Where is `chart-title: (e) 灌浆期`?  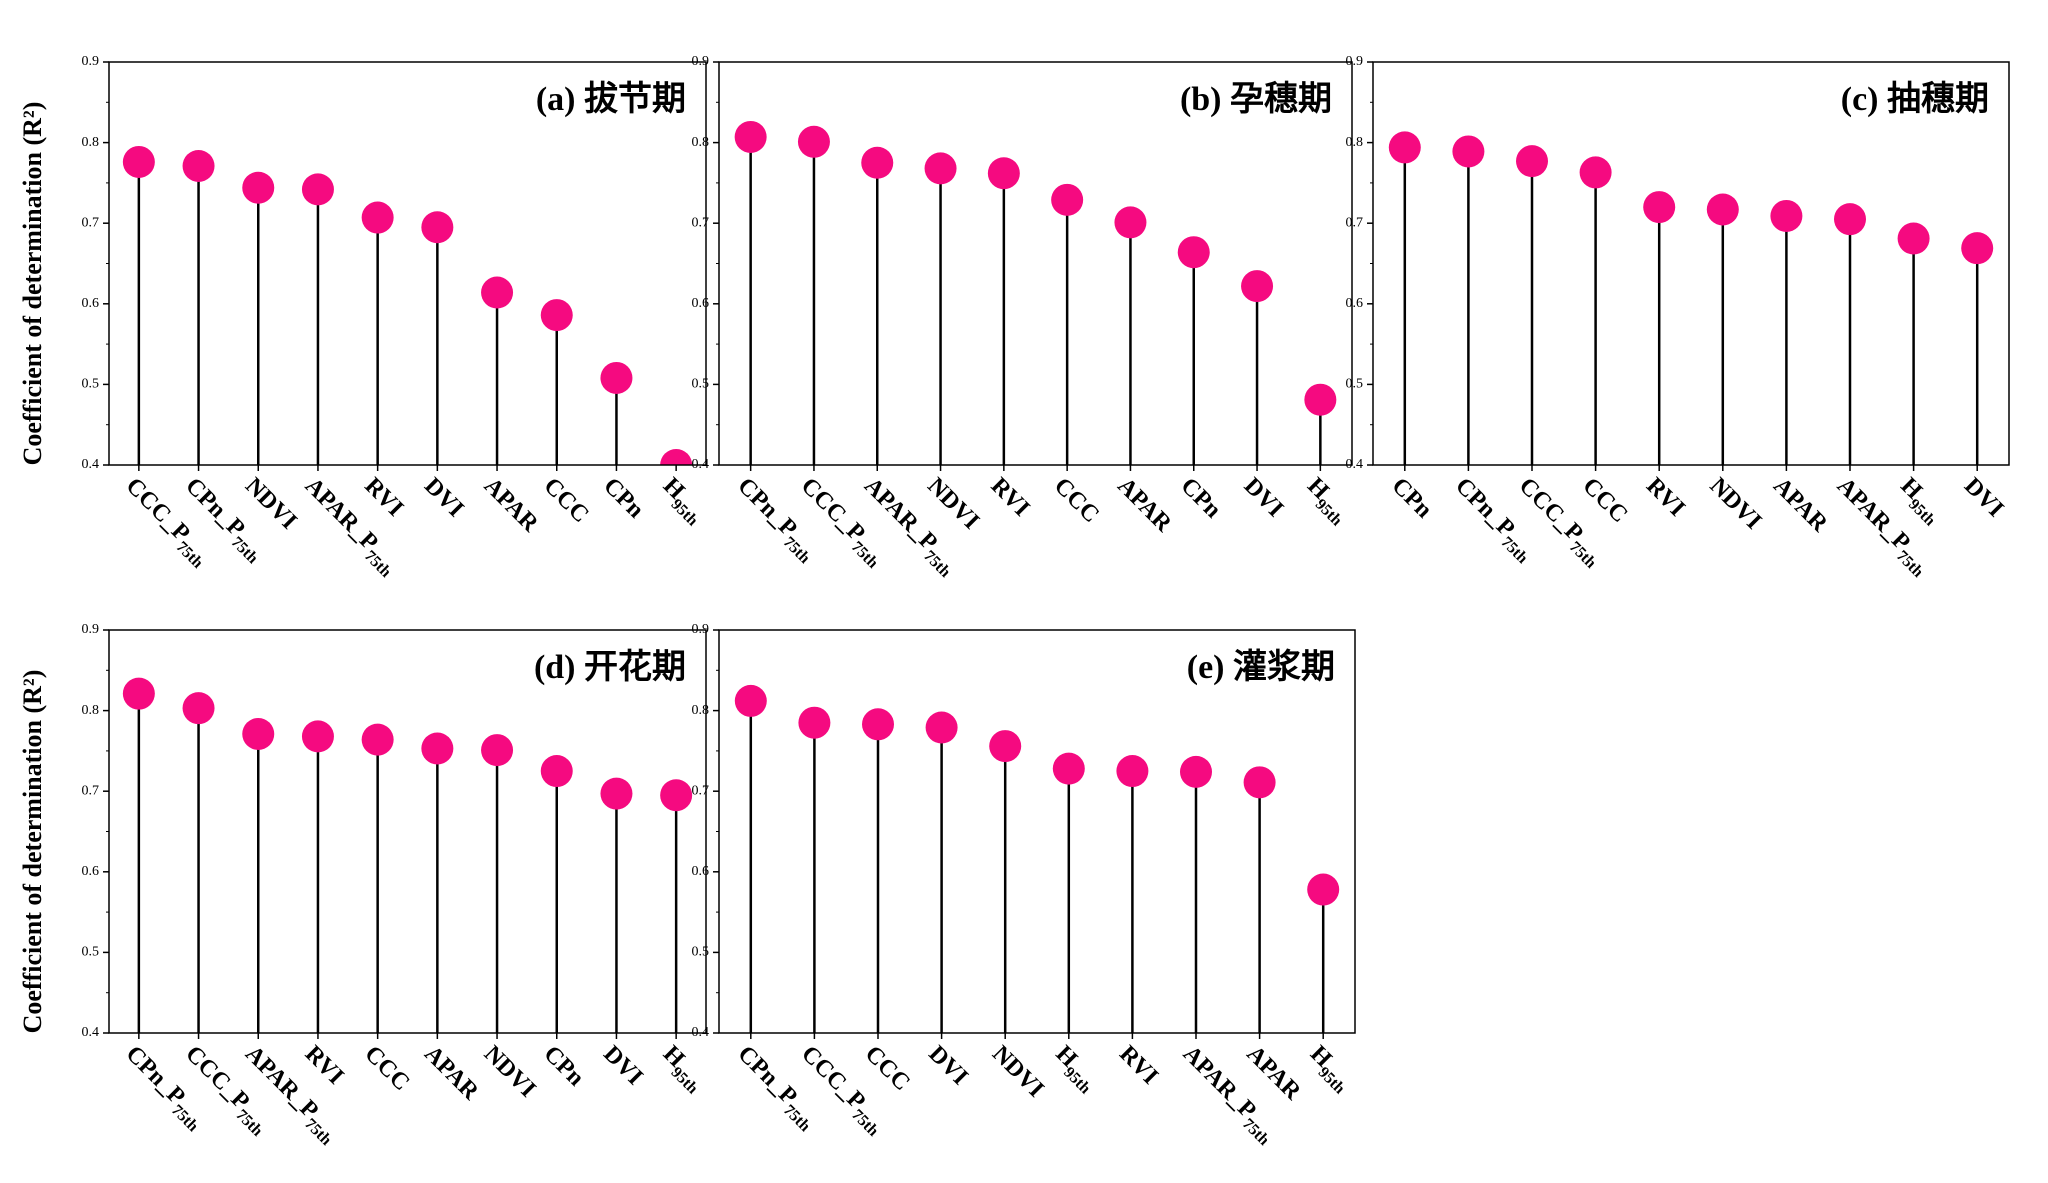
chart-title: (e) 灌浆期 is located at coordinates (1261, 667).